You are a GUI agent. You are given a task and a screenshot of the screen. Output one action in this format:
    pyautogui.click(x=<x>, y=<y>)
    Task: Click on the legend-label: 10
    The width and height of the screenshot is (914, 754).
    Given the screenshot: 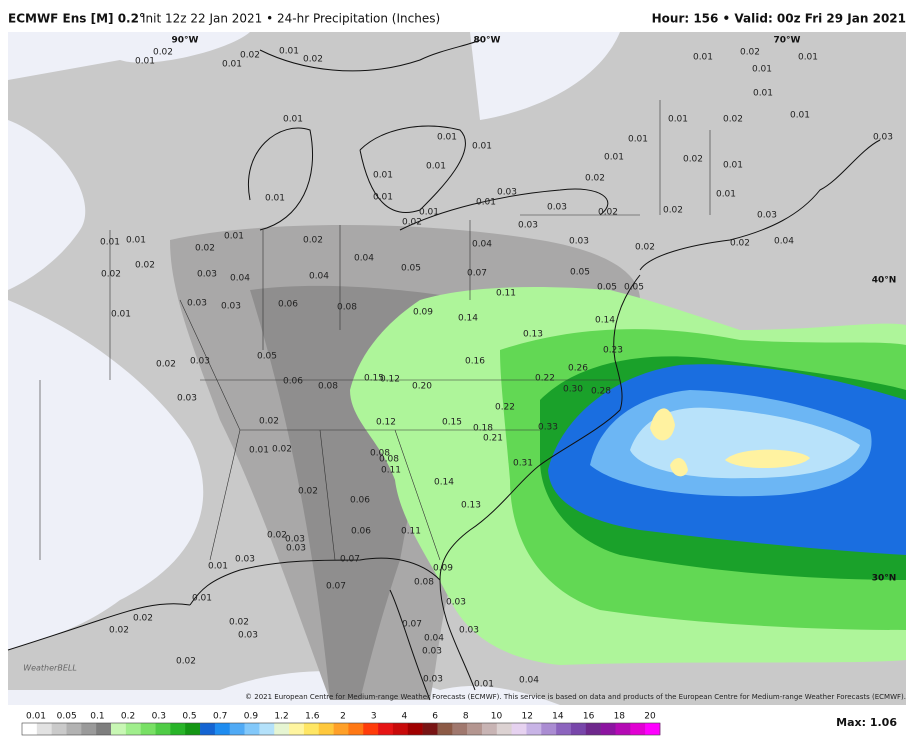 What is the action you would take?
    pyautogui.click(x=497, y=717)
    